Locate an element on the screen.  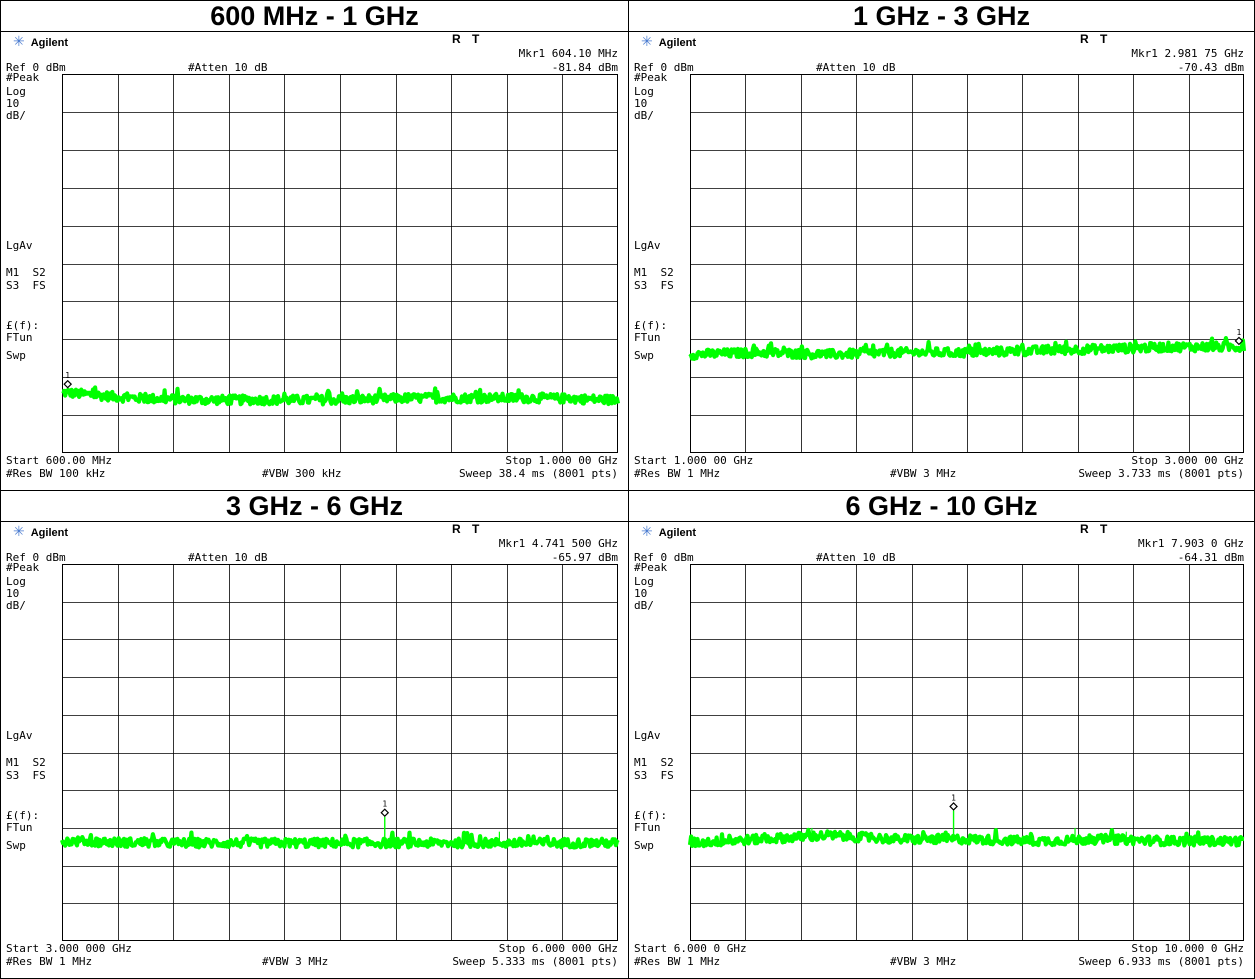
marker-level: -70.43 dBm is located at coordinates (1210, 67).